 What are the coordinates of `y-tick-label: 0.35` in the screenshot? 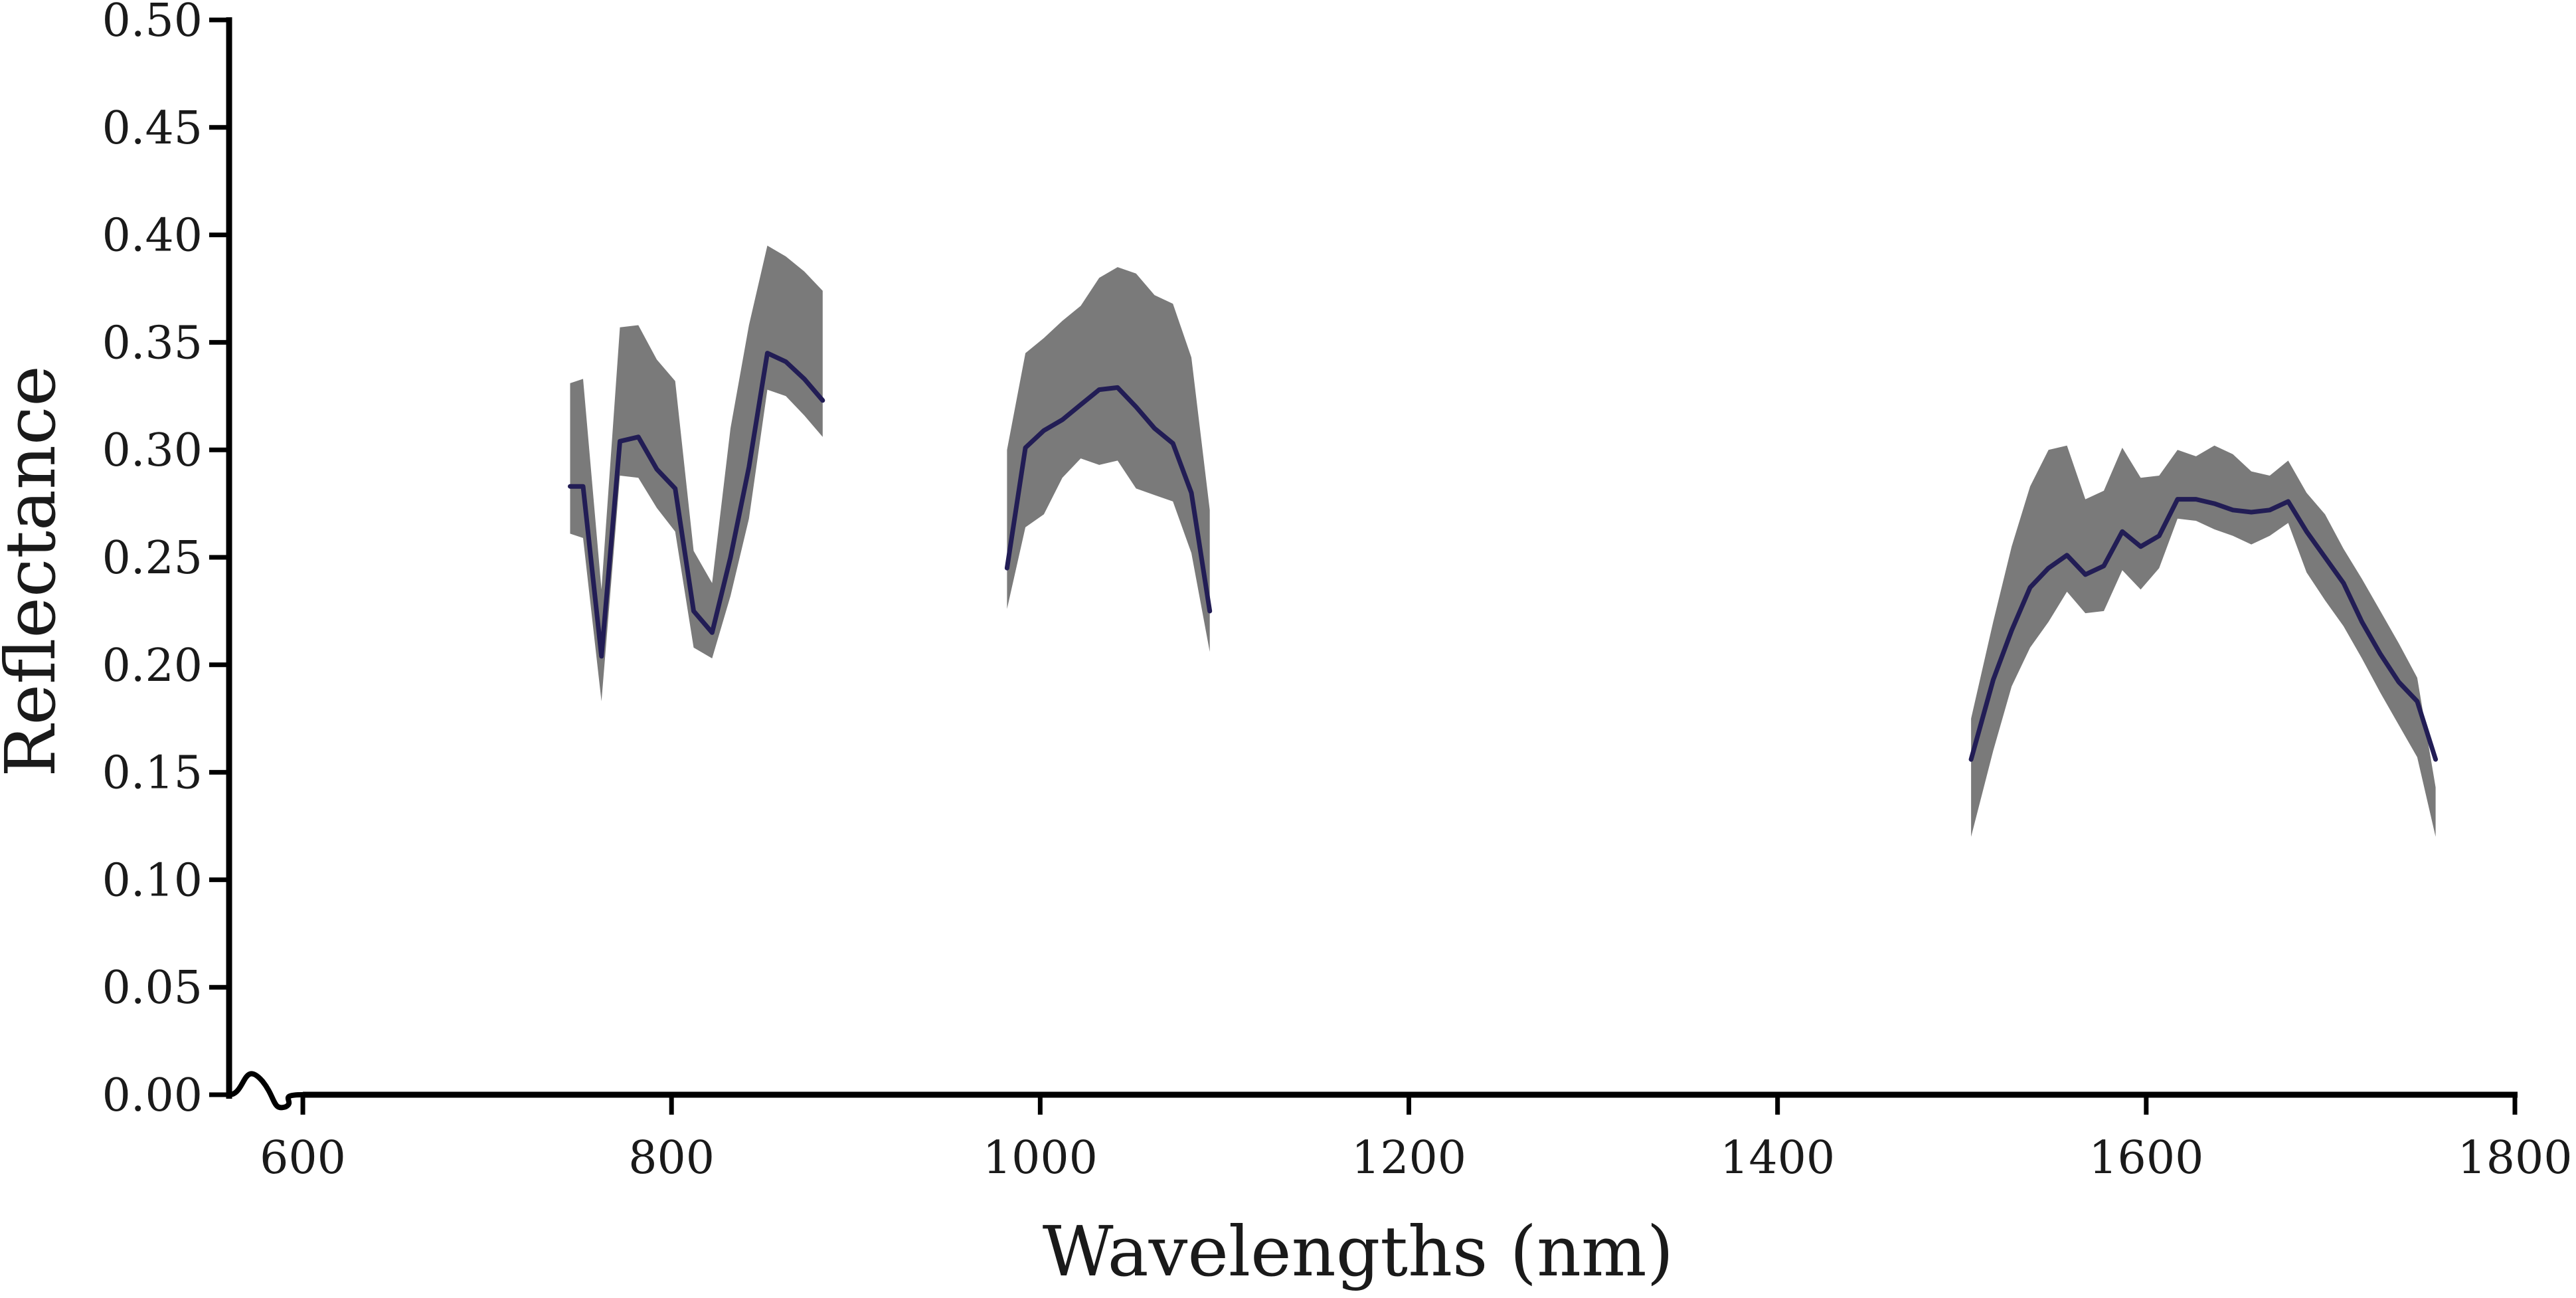 It's located at (152, 343).